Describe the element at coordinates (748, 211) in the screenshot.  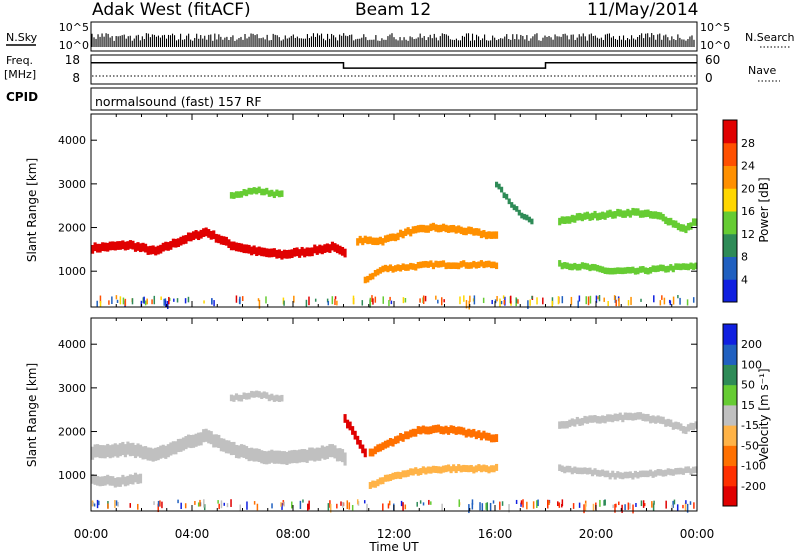
I see `colorbar-tick-label: 16` at that location.